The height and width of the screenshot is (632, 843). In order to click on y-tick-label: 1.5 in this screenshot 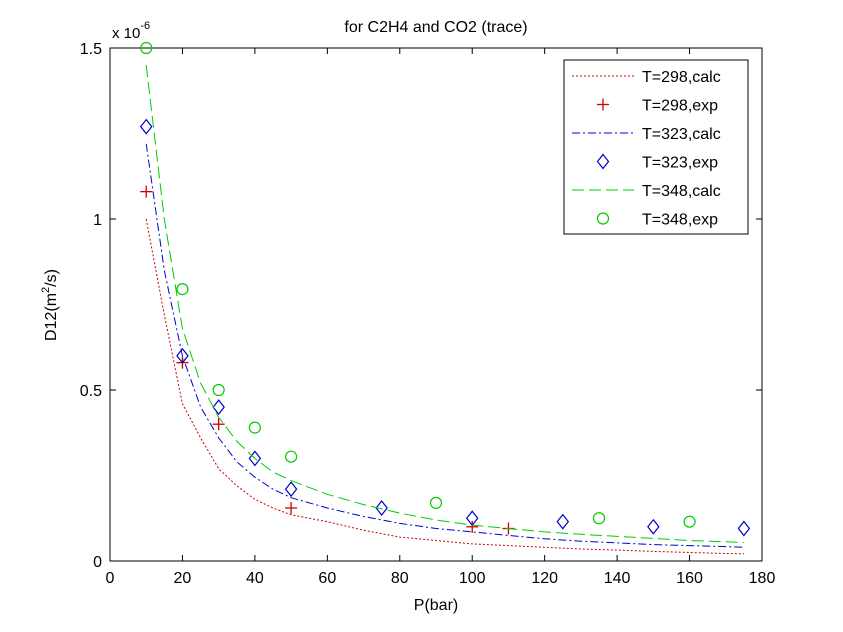, I will do `click(91, 49)`.